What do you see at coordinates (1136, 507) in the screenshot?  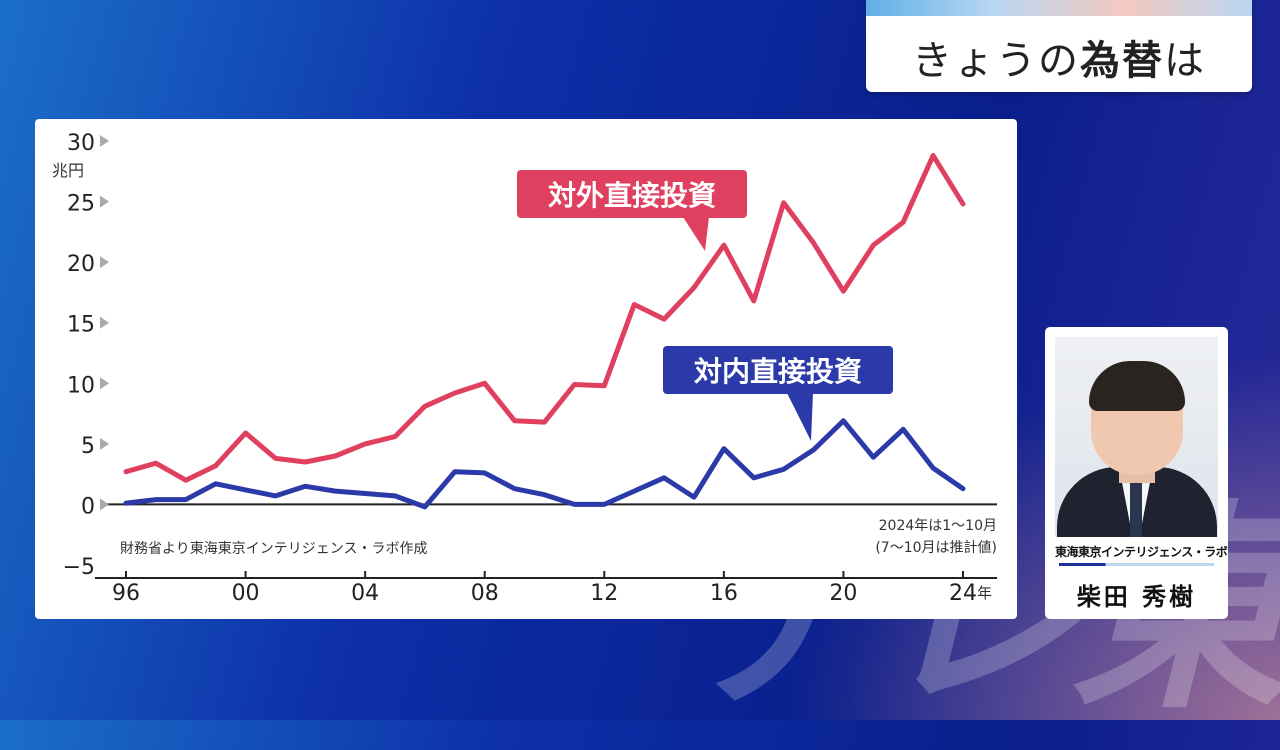 I see `photo-tie` at bounding box center [1136, 507].